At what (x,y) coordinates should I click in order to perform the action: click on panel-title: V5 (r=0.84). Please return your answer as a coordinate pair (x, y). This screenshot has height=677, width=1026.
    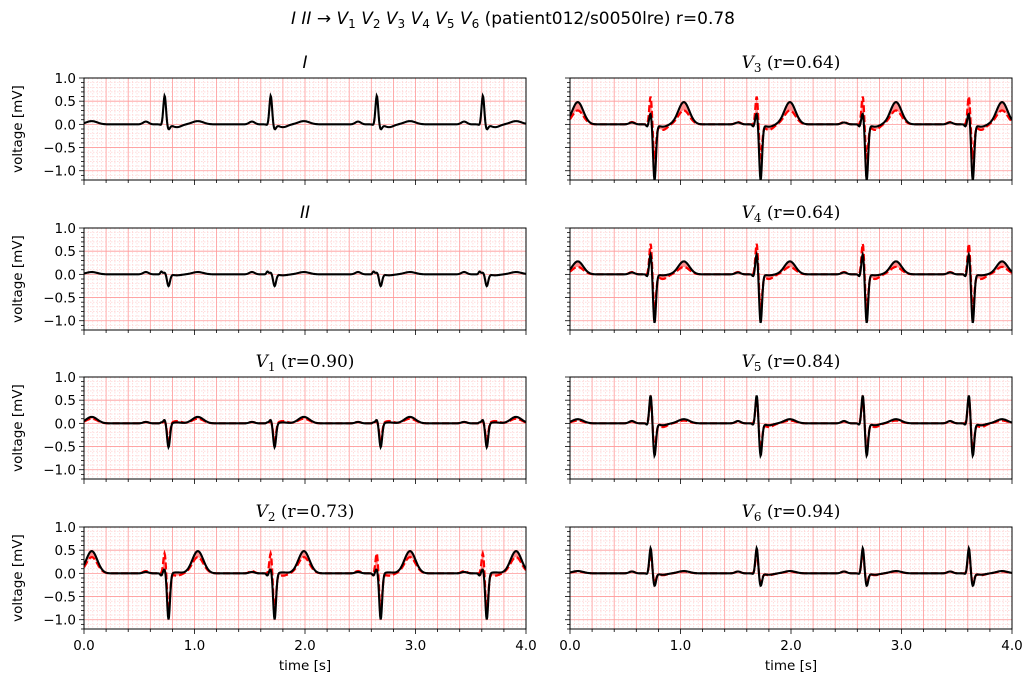
    Looking at the image, I should click on (791, 363).